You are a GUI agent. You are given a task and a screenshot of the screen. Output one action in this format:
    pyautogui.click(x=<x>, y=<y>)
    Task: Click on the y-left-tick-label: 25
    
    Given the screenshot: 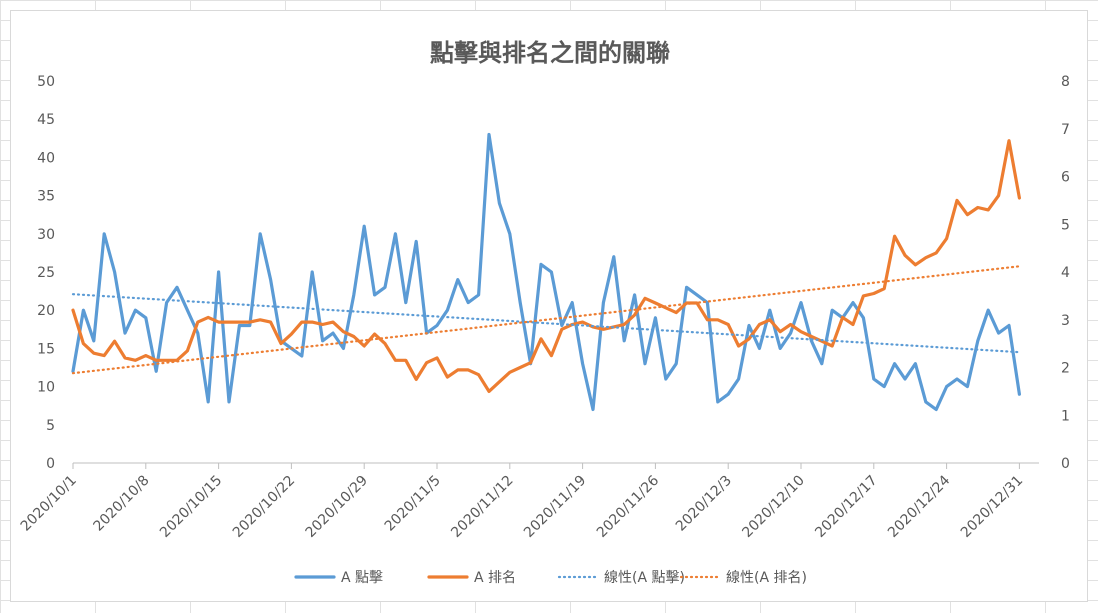 What is the action you would take?
    pyautogui.click(x=46, y=273)
    